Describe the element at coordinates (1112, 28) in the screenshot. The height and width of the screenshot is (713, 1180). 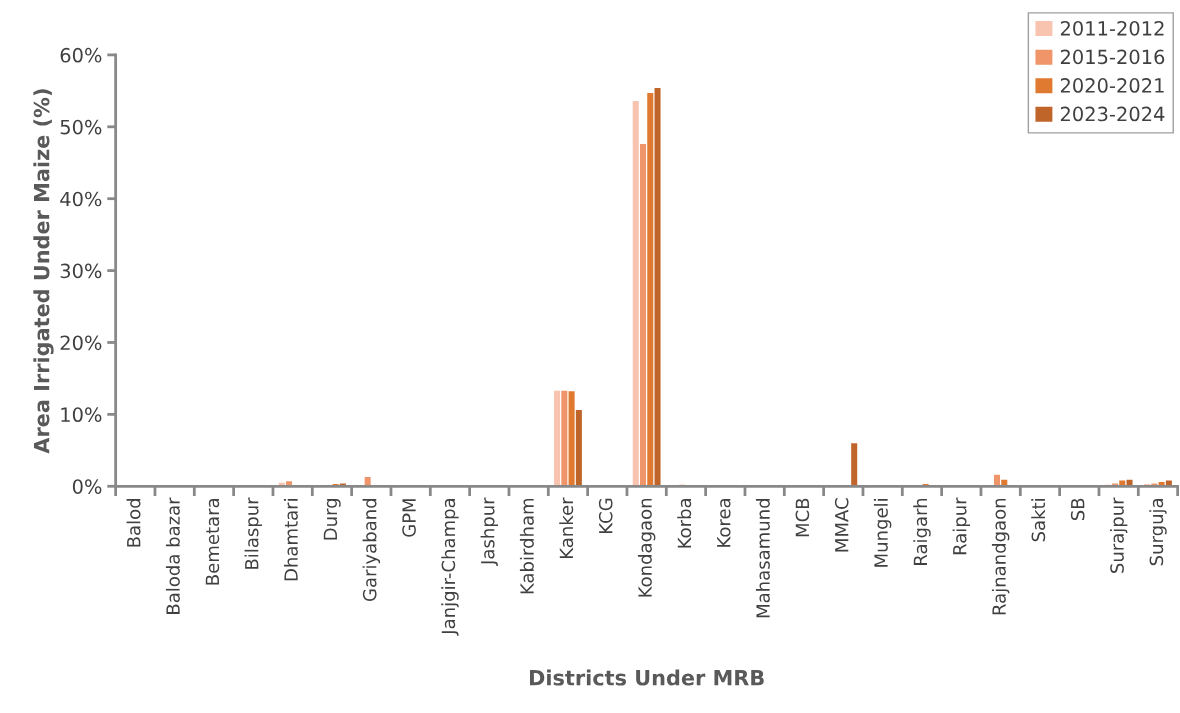
I see `legend-label: 2011-2012` at that location.